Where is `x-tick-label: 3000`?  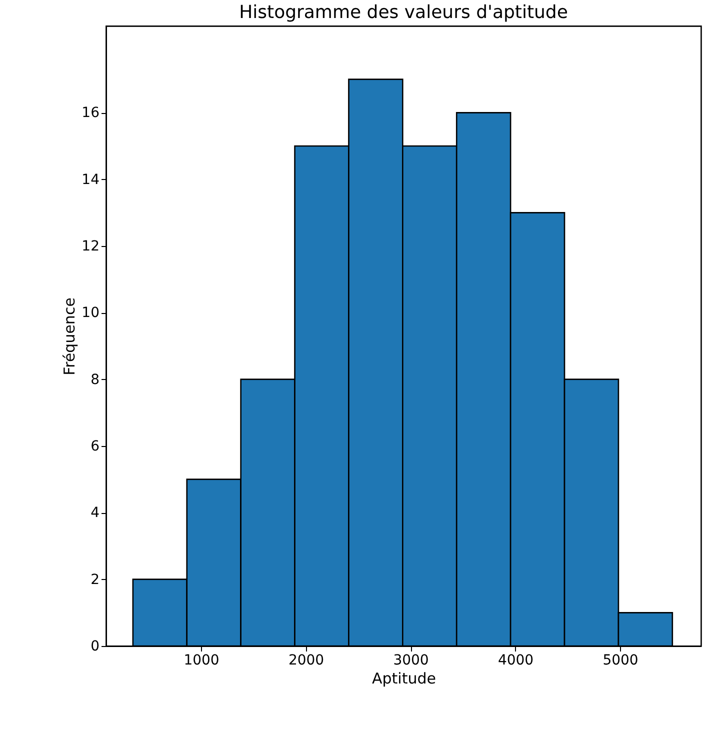 x-tick-label: 3000 is located at coordinates (411, 660).